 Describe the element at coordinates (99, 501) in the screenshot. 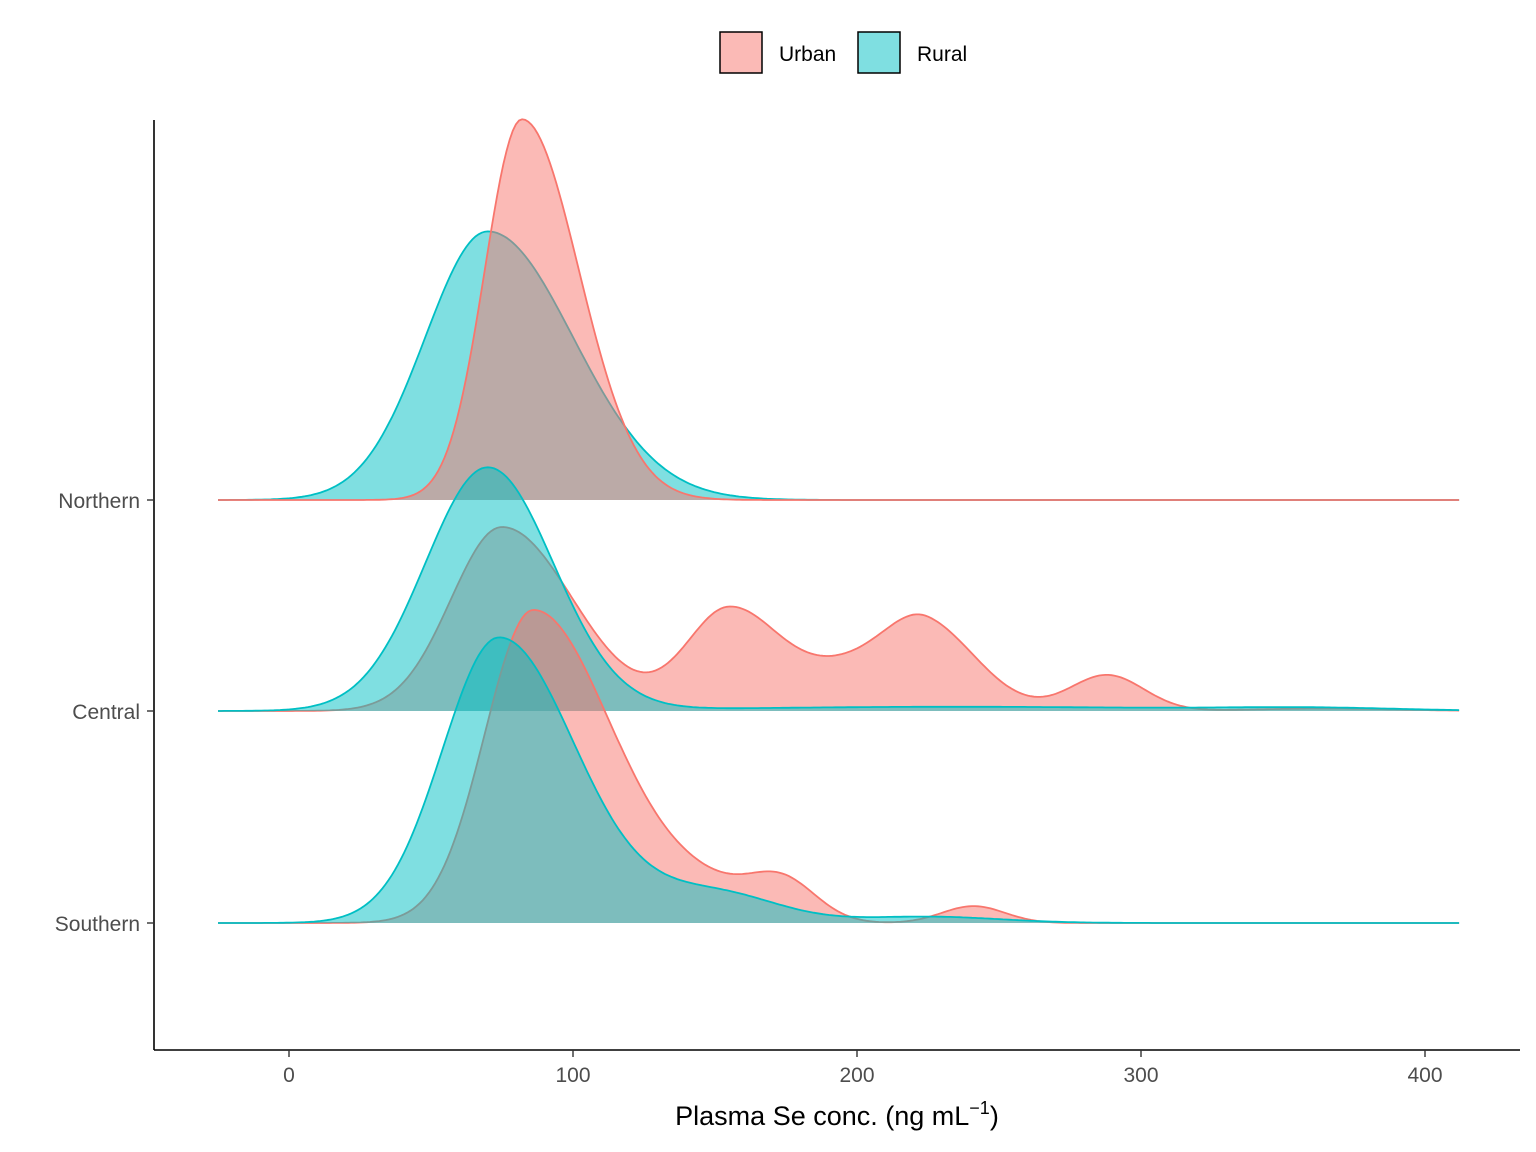

I see `y-tick-label-northern: Northern` at that location.